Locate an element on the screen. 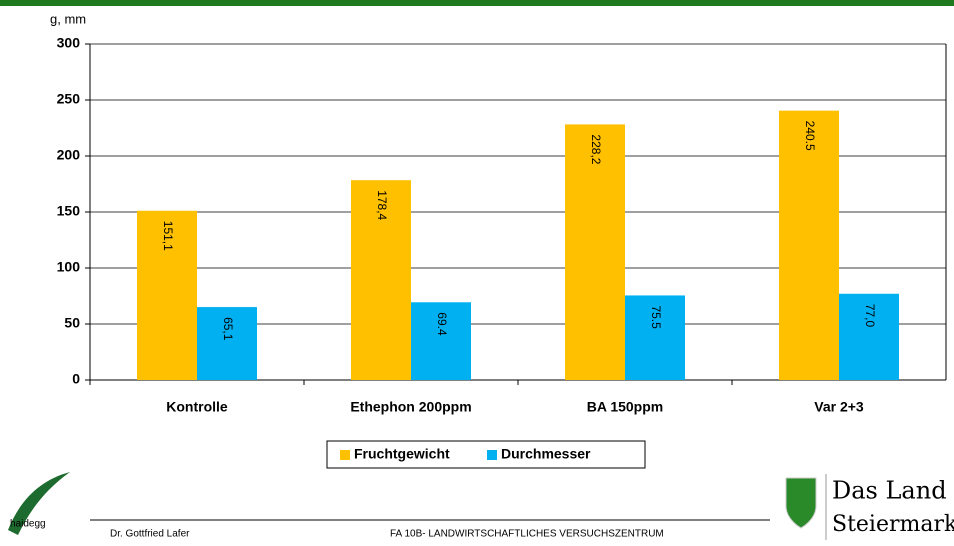 The image size is (954, 546). haidegg-logo is located at coordinates (39, 503).